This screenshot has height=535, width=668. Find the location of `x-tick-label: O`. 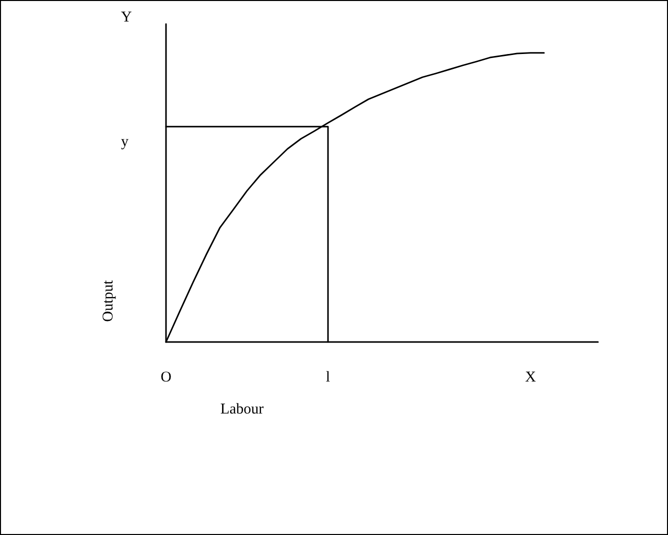

x-tick-label: O is located at coordinates (166, 378).